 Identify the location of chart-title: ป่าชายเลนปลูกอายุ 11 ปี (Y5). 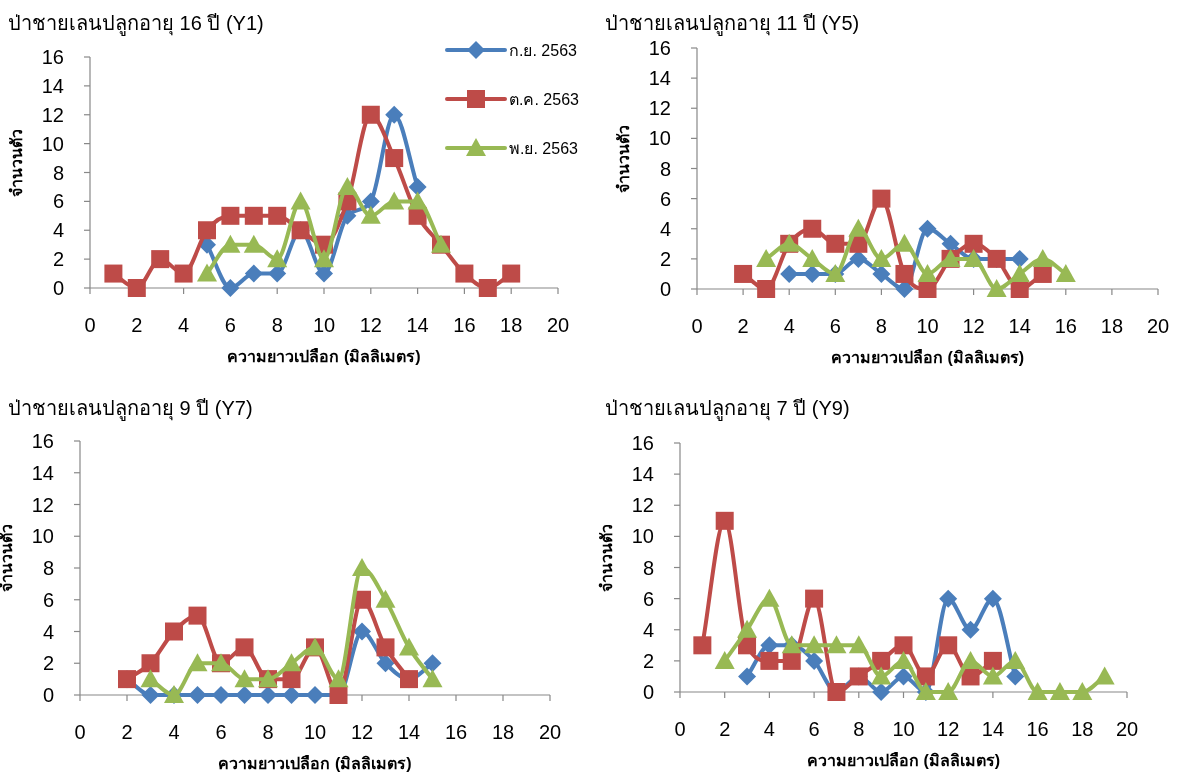
(732, 24).